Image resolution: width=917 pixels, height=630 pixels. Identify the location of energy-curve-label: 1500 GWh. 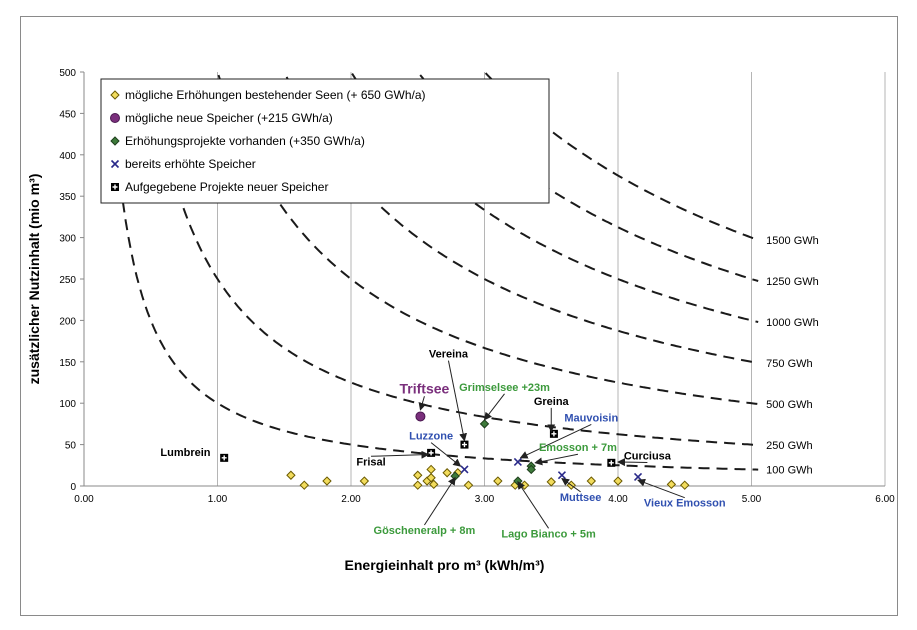
(792, 241).